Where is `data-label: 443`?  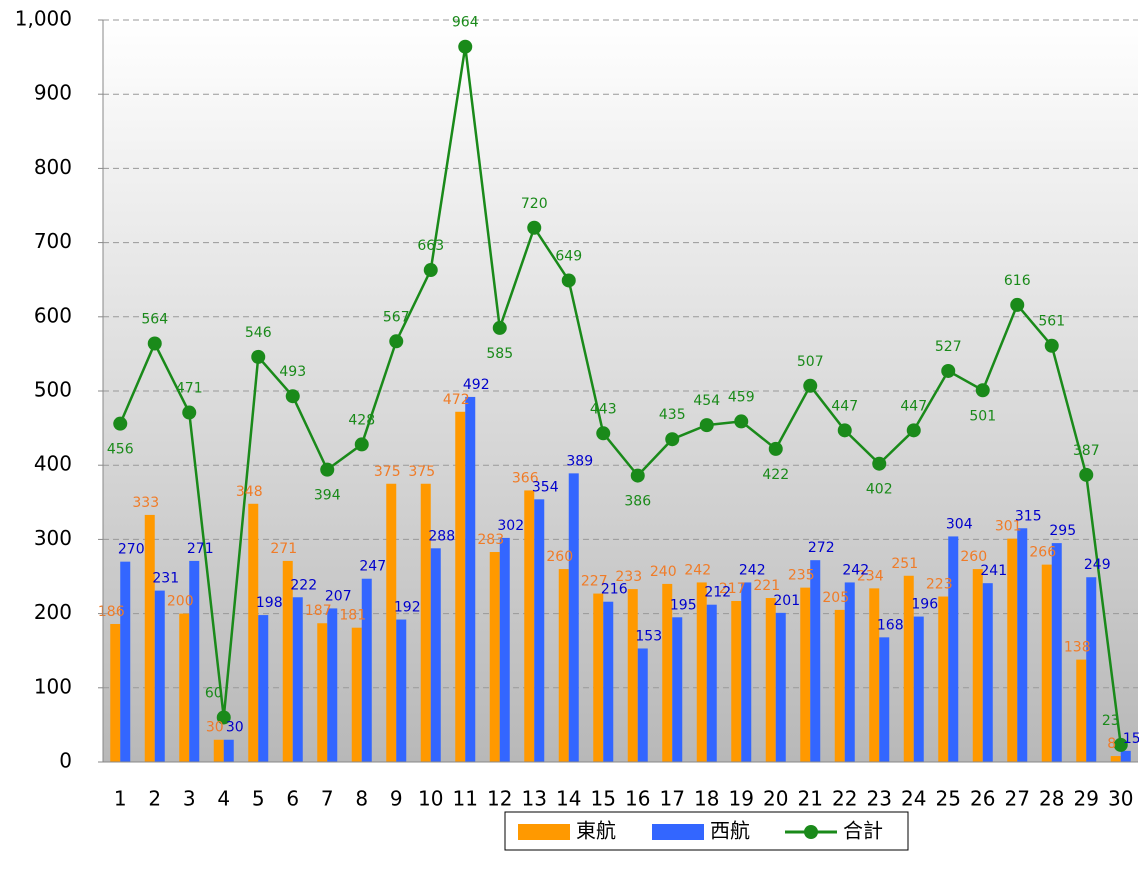
data-label: 443 is located at coordinates (603, 409).